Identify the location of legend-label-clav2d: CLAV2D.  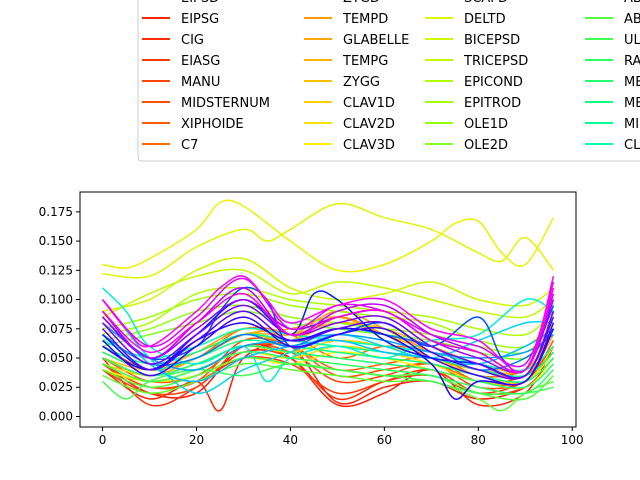
(369, 124).